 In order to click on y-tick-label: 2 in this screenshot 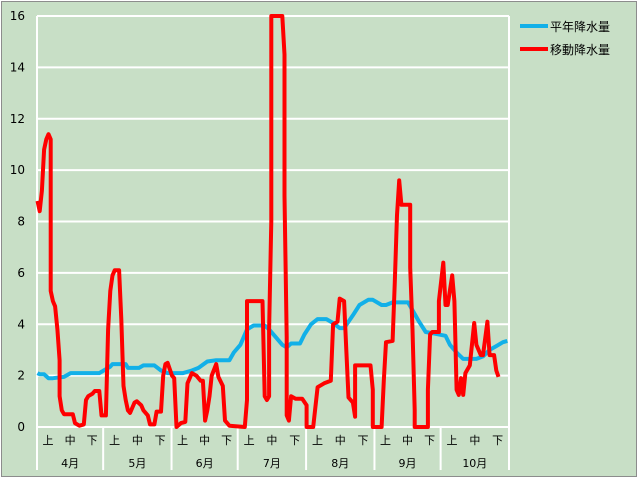, I will do `click(21, 376)`.